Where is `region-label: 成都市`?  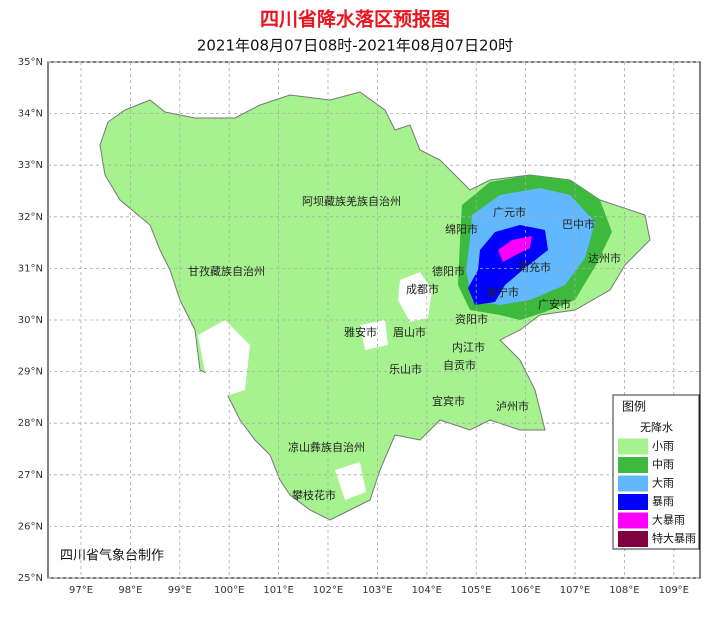
region-label: 成都市 is located at coordinates (422, 289).